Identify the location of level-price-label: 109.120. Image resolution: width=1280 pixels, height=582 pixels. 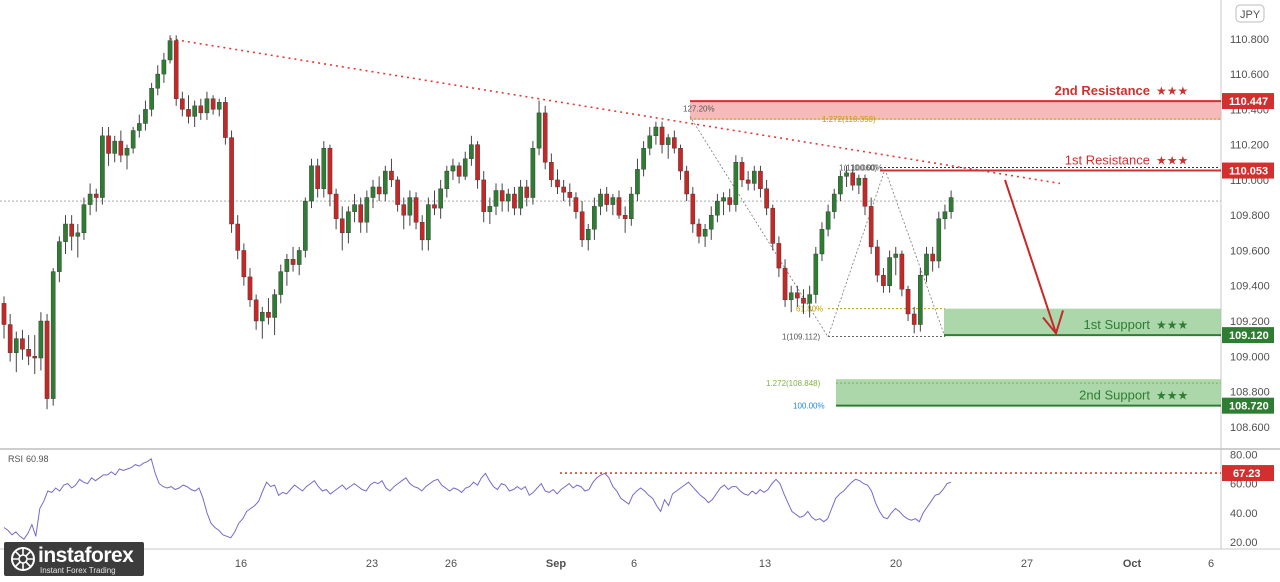
(1249, 336).